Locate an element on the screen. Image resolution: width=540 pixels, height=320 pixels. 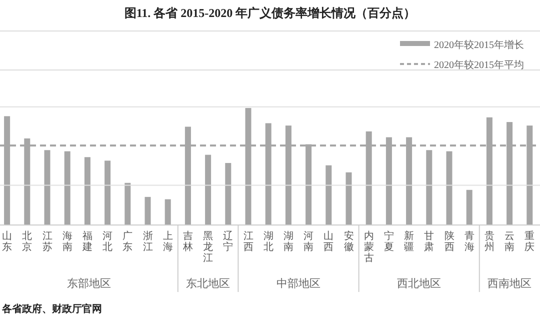
x-tick-label: 上海 is located at coordinates (167, 241).